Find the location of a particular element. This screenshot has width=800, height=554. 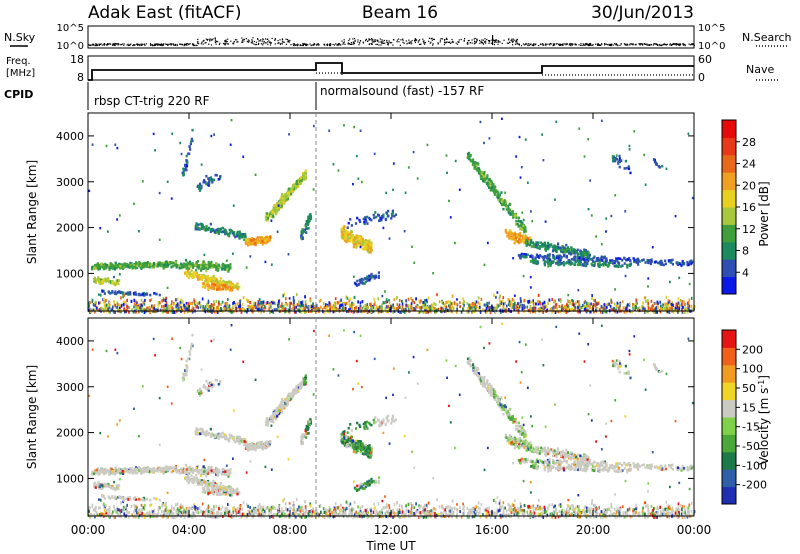

freq-tick-high: 18 is located at coordinates (77, 59).